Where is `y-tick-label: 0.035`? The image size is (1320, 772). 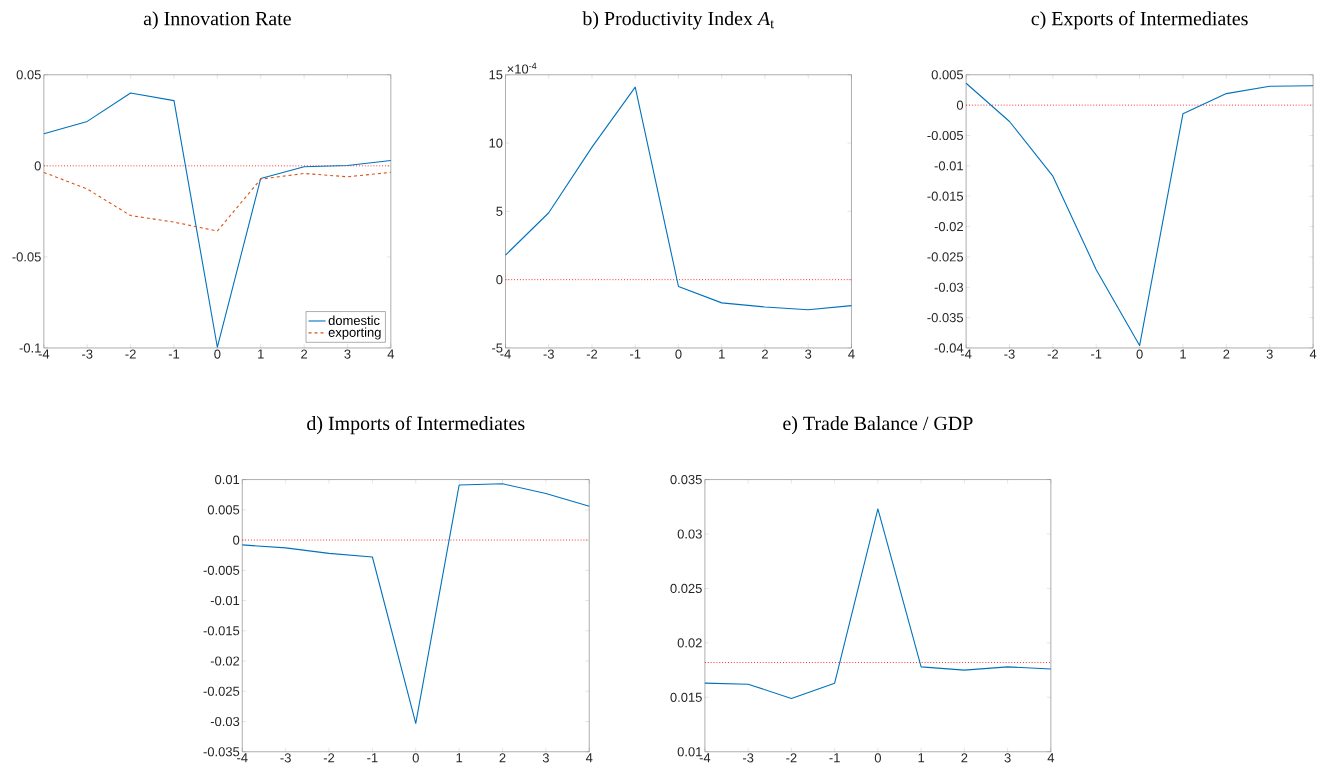
y-tick-label: 0.035 is located at coordinates (686, 480).